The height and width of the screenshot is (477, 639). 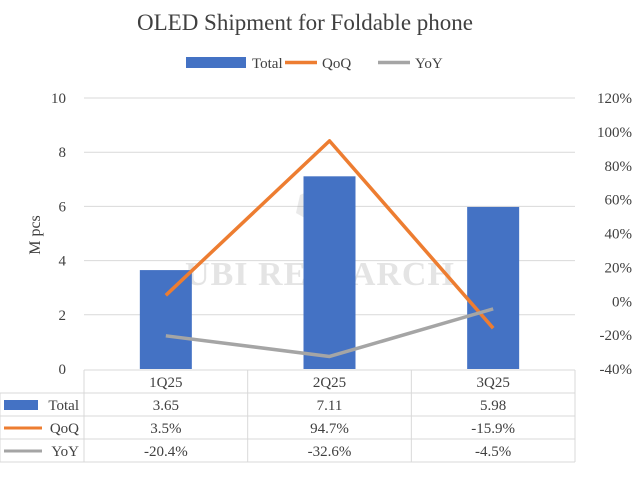 What do you see at coordinates (21, 405) in the screenshot?
I see `table-swatch-total` at bounding box center [21, 405].